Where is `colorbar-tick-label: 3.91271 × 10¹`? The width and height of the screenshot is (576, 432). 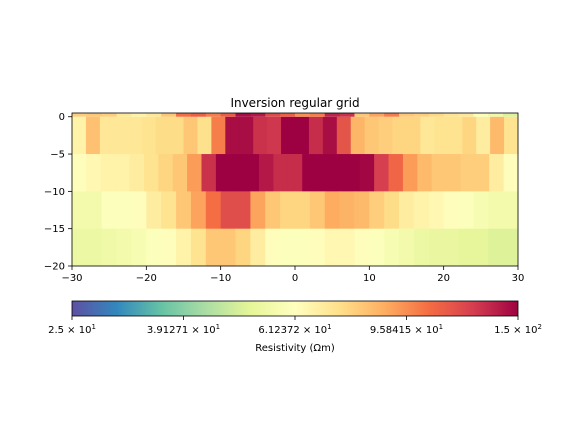
colorbar-tick-label: 3.91271 × 10¹ is located at coordinates (183, 329).